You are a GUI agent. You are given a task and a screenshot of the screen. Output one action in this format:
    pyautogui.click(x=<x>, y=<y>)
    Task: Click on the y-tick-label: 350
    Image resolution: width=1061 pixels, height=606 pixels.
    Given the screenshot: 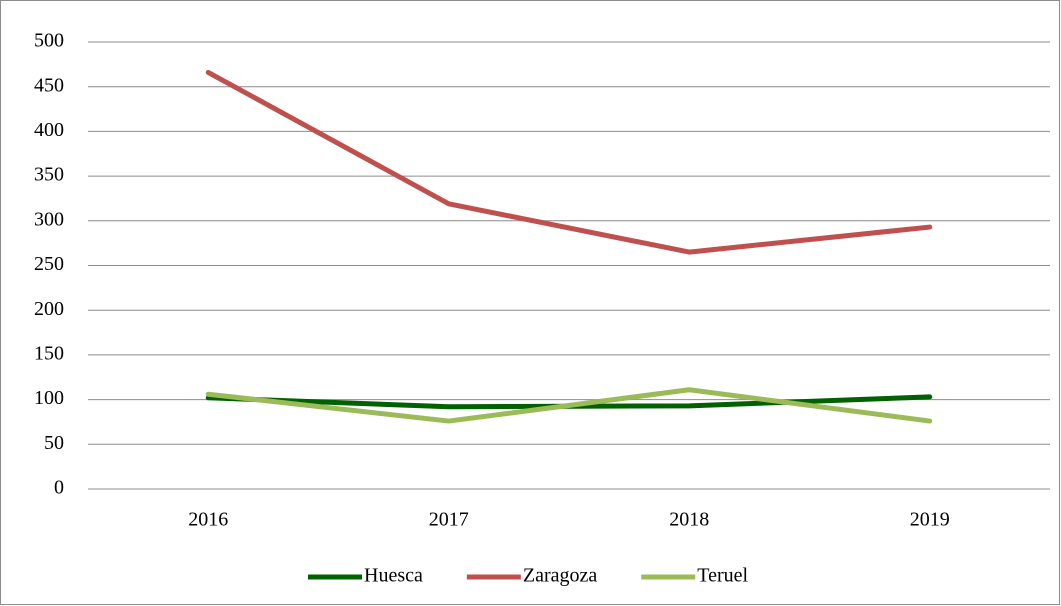 What is the action you would take?
    pyautogui.click(x=49, y=175)
    